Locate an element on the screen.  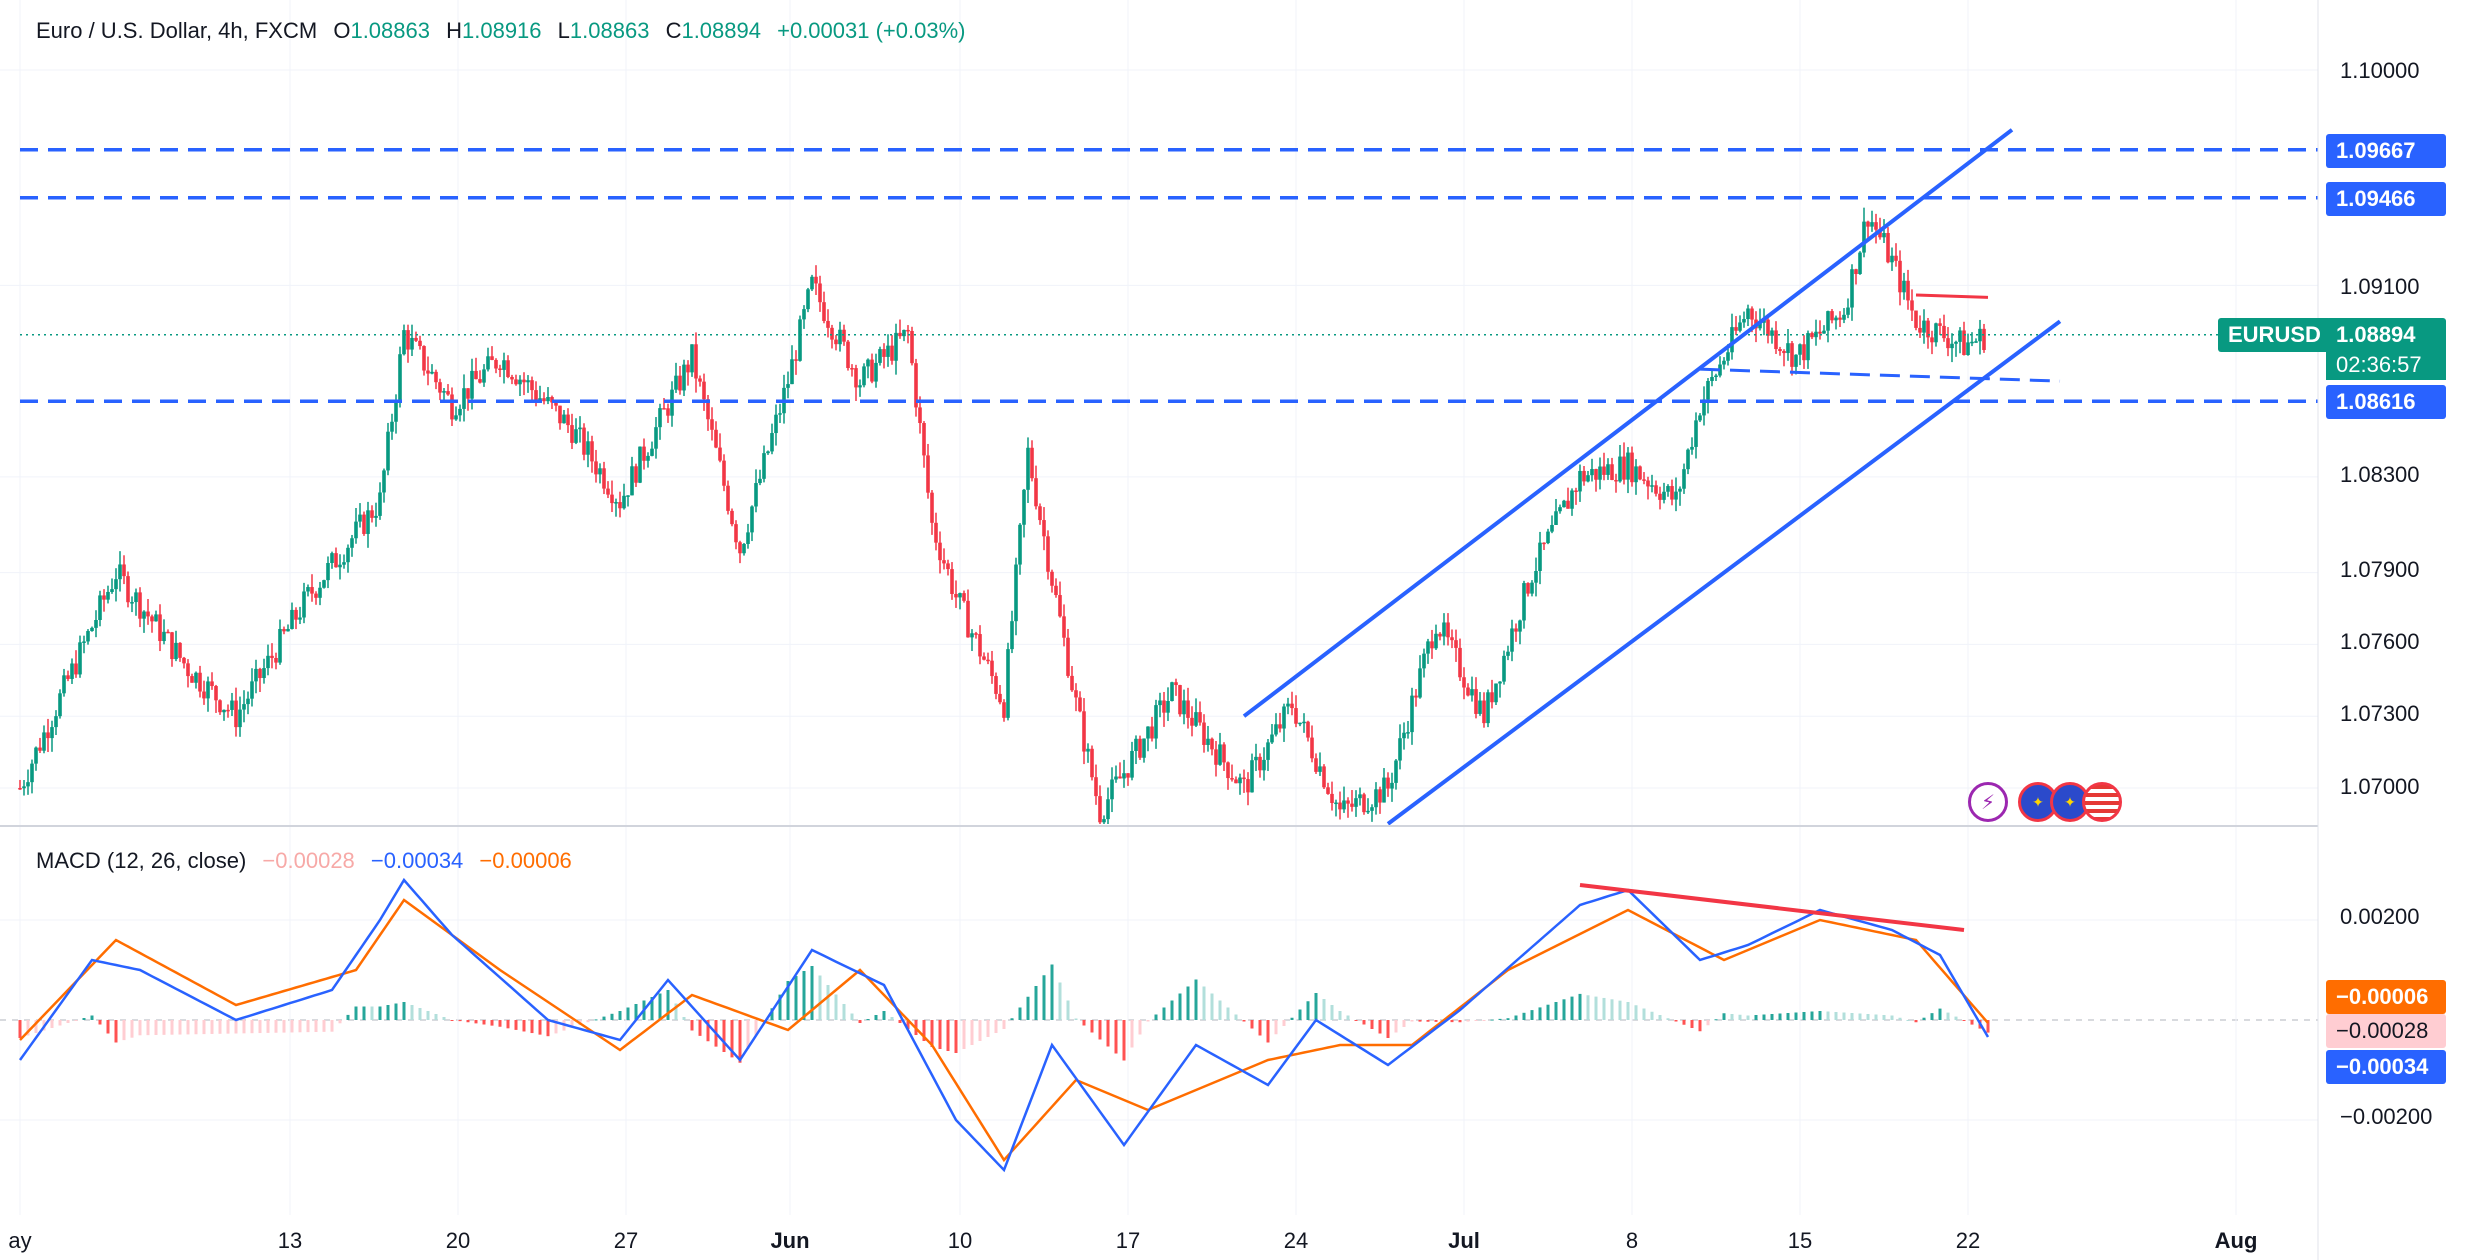
price-tick: 1.07900 is located at coordinates (2380, 569).